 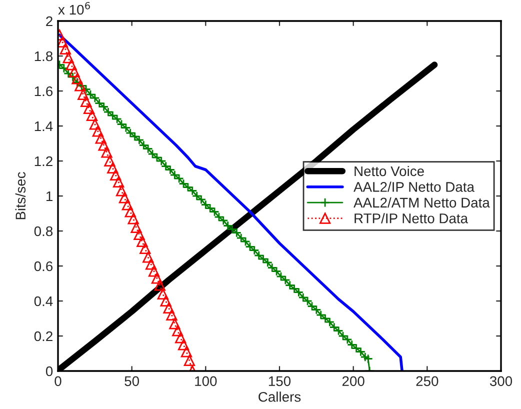 I want to click on y-tick-label: 0, so click(x=49, y=371).